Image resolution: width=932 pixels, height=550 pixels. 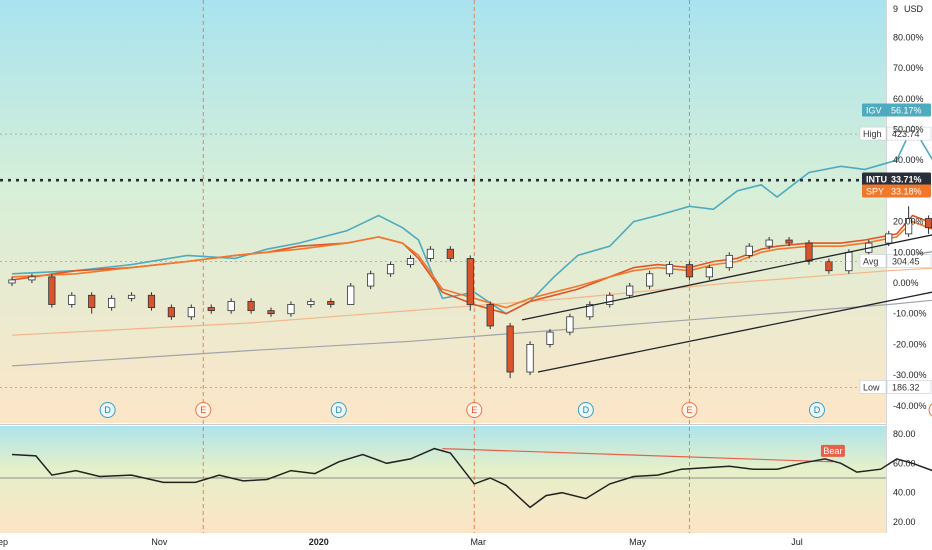 What do you see at coordinates (906, 283) in the screenshot?
I see `price-y-tick-8: 0.00%` at bounding box center [906, 283].